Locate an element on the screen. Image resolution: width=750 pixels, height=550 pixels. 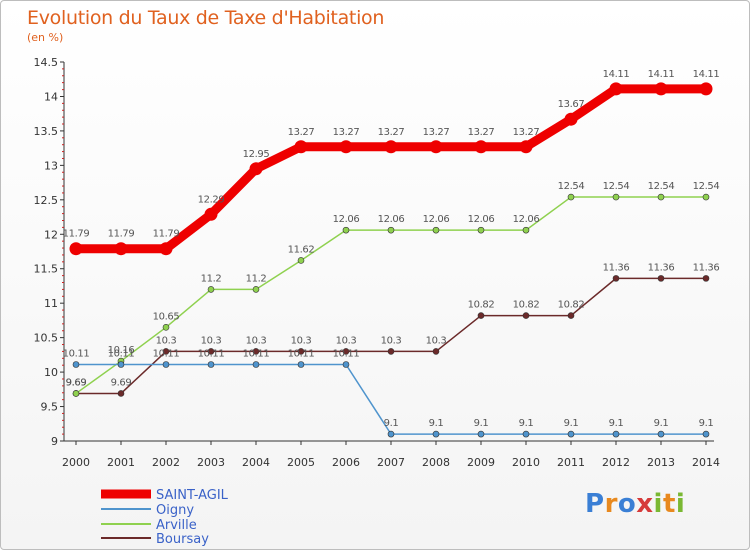
legend-label: Arville is located at coordinates (176, 525).